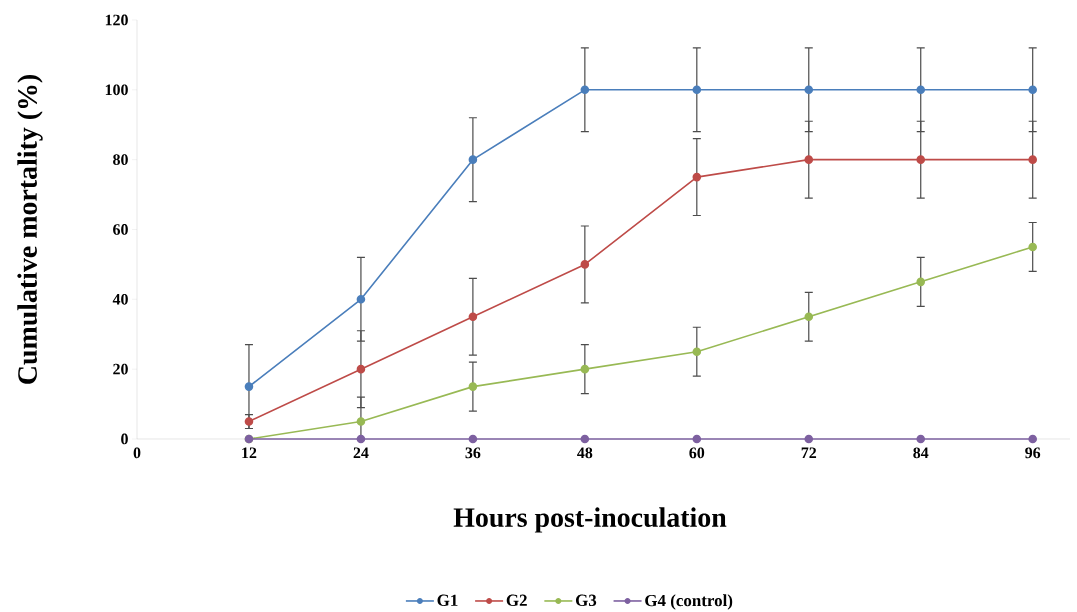 The height and width of the screenshot is (612, 1077). What do you see at coordinates (120, 299) in the screenshot?
I see `y-tick-label: 40` at bounding box center [120, 299].